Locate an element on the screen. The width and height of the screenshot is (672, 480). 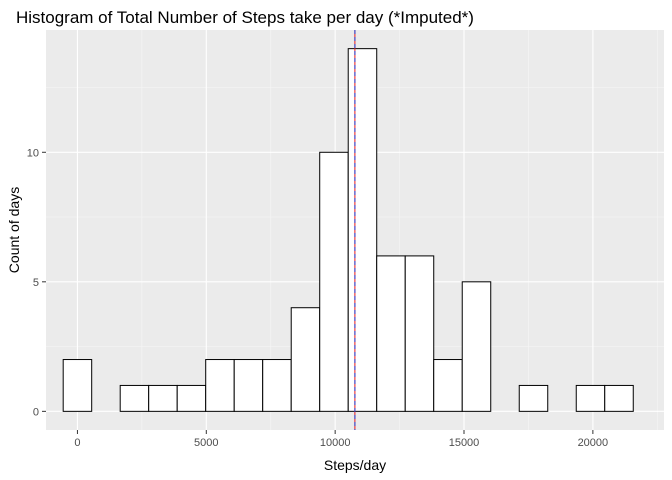
y-axis-ticks: 0 5 10 is located at coordinates (36, 282).